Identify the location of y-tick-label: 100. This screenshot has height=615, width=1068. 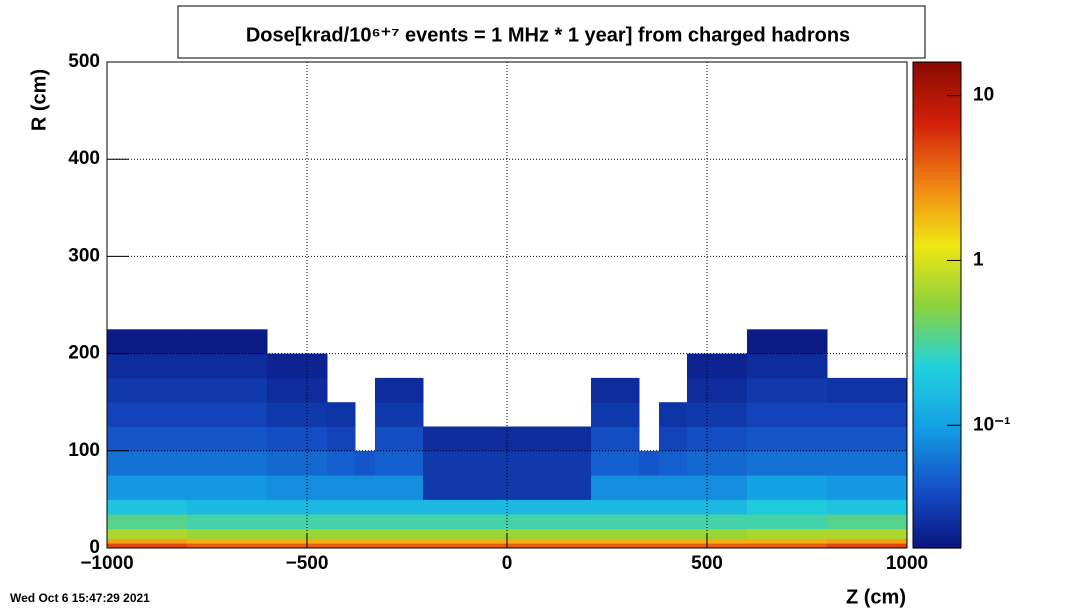
(84, 450).